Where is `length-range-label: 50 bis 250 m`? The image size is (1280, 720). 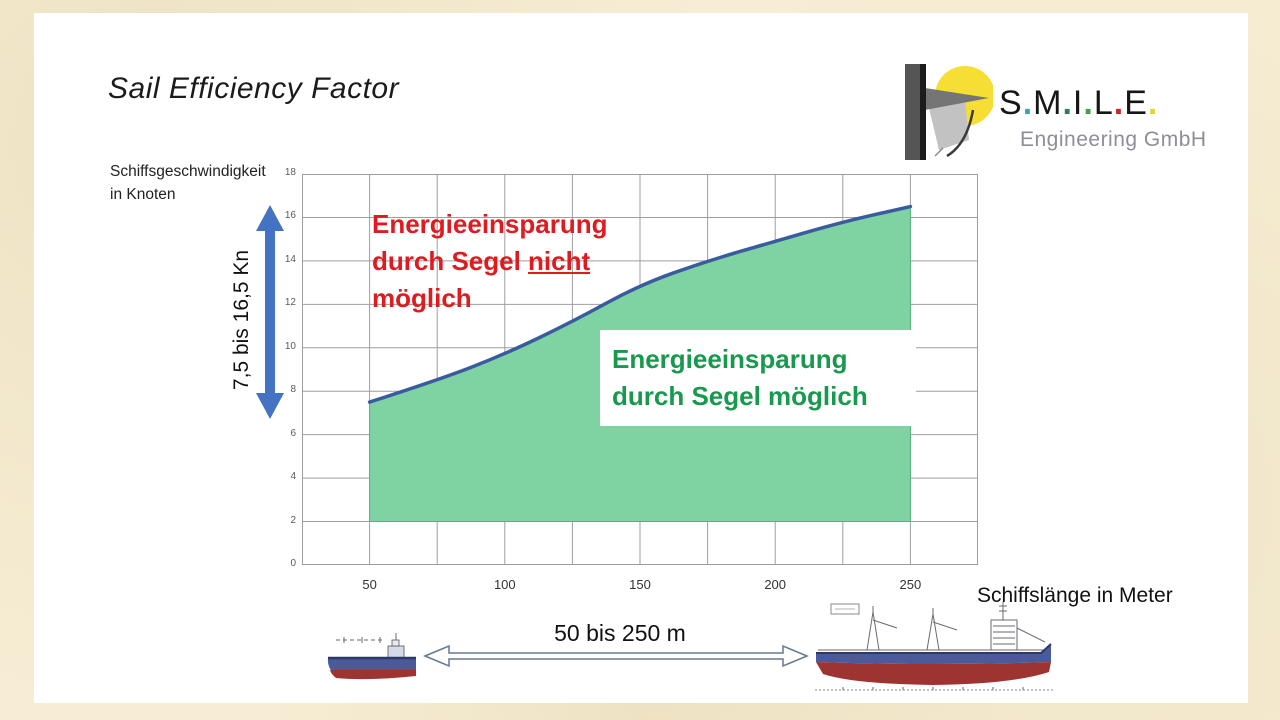
length-range-label: 50 bis 250 m is located at coordinates (620, 633).